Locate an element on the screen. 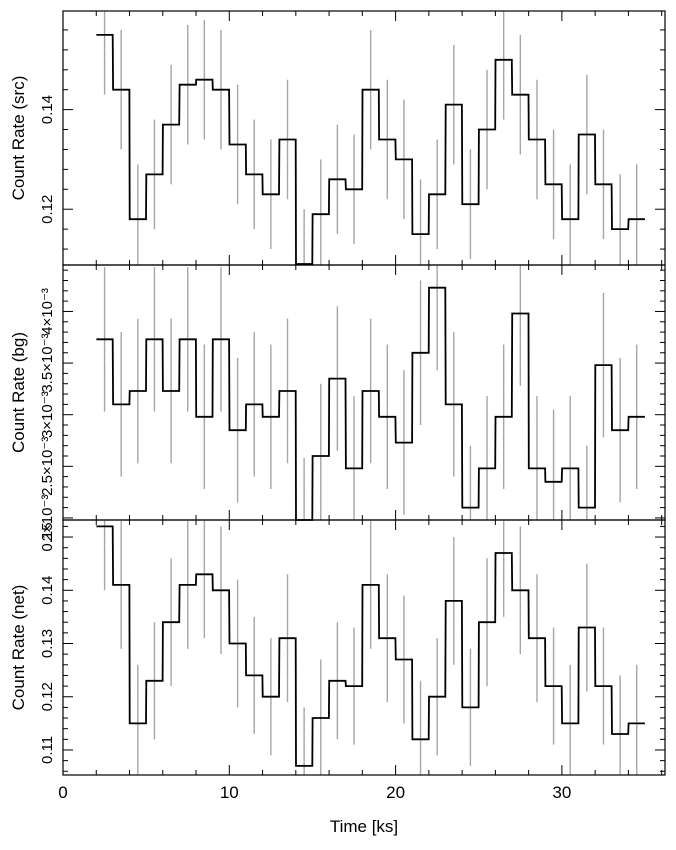  y-axis-label: Count Rate (src) is located at coordinates (18, 138).